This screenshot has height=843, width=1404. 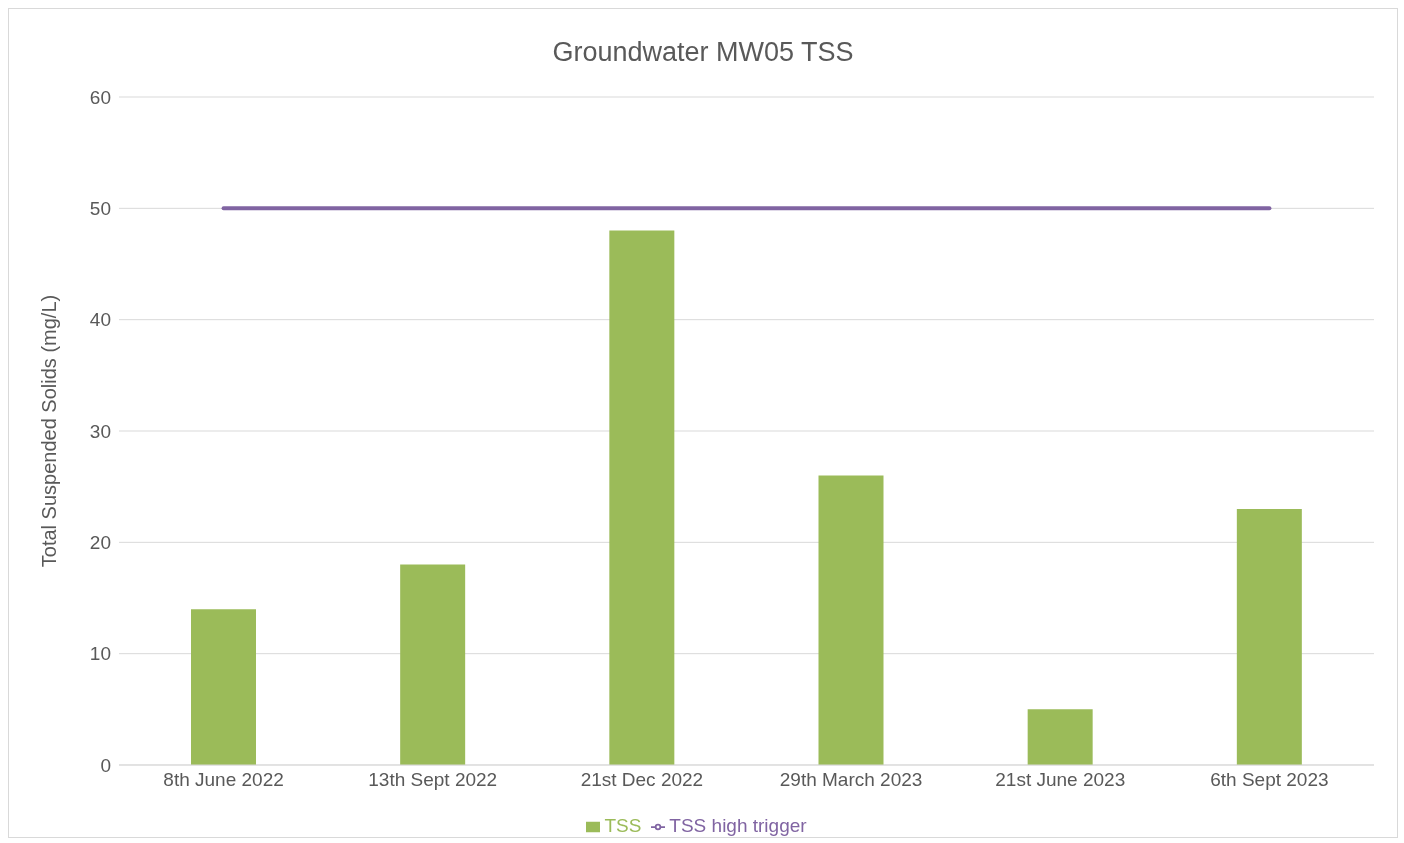 I want to click on legend-label: TSS, so click(x=623, y=825).